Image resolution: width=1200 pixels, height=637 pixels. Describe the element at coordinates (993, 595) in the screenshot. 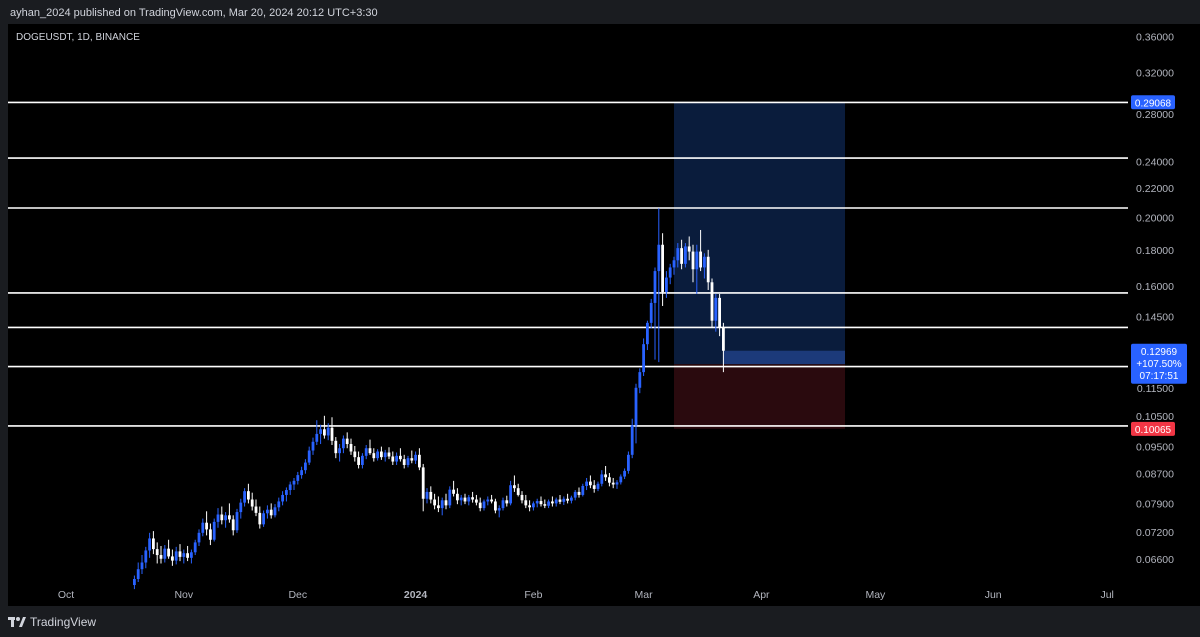

I see `time-tick-label: Jun` at that location.